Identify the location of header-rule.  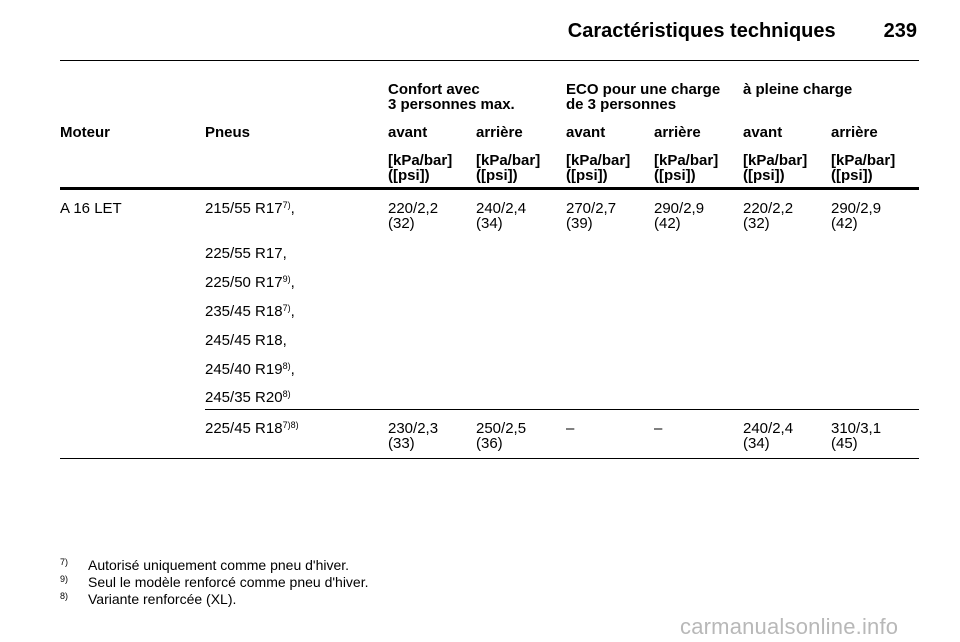
(489, 60).